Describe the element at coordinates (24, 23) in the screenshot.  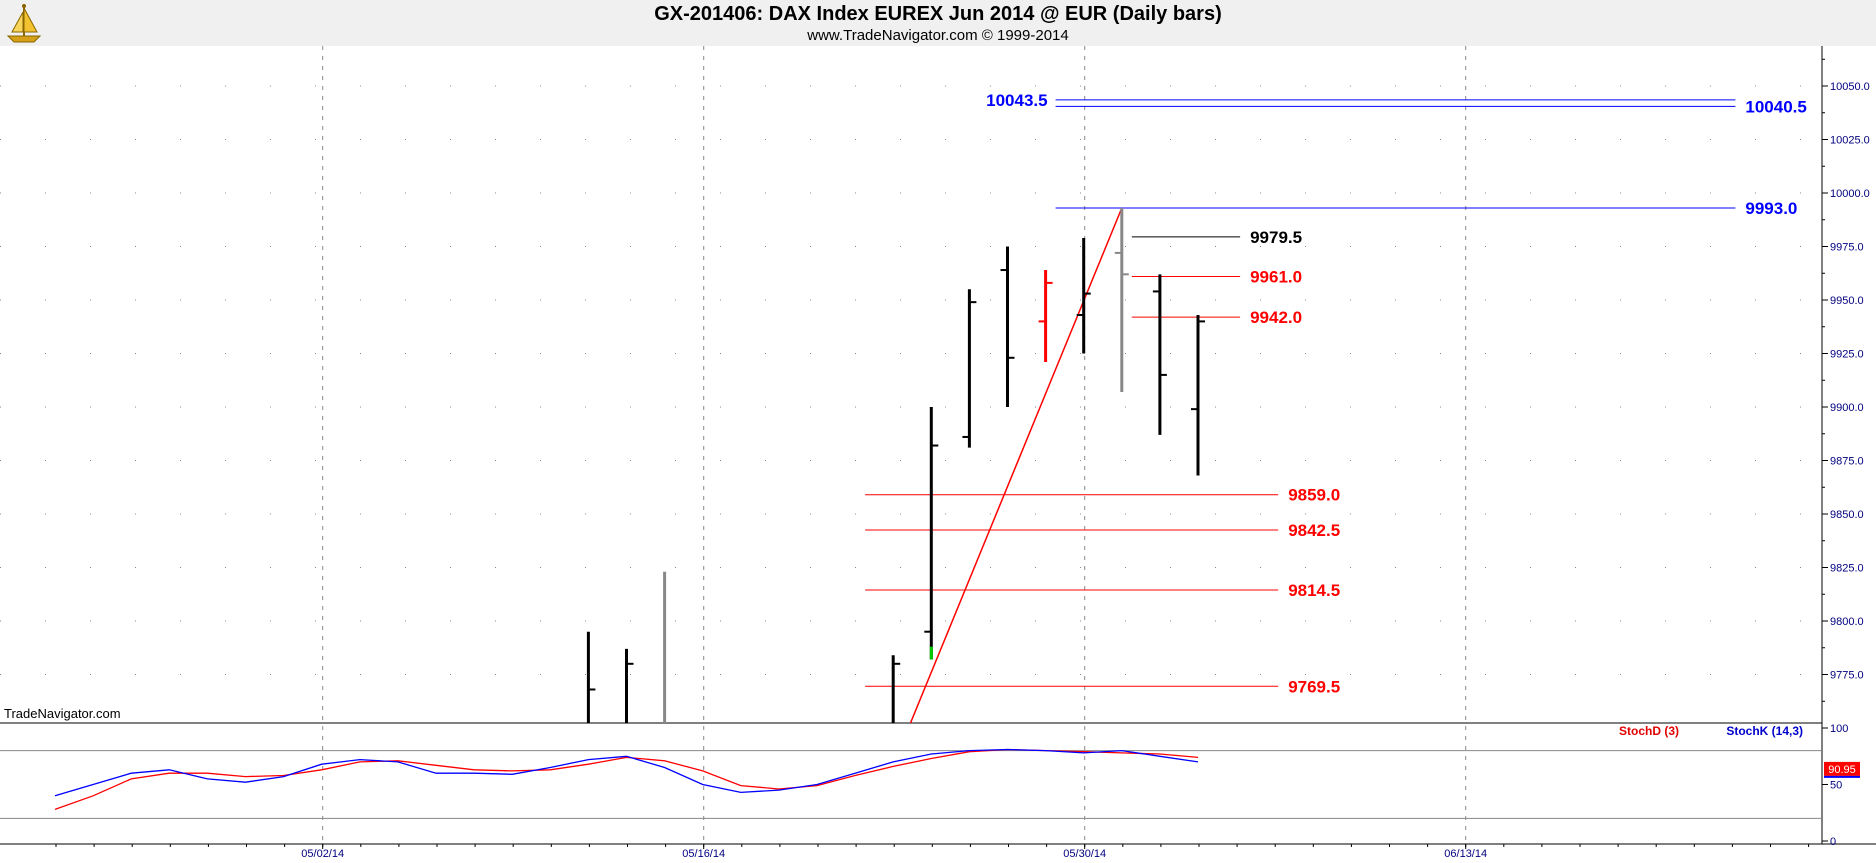
I see `ship-sextant-logo-icon` at that location.